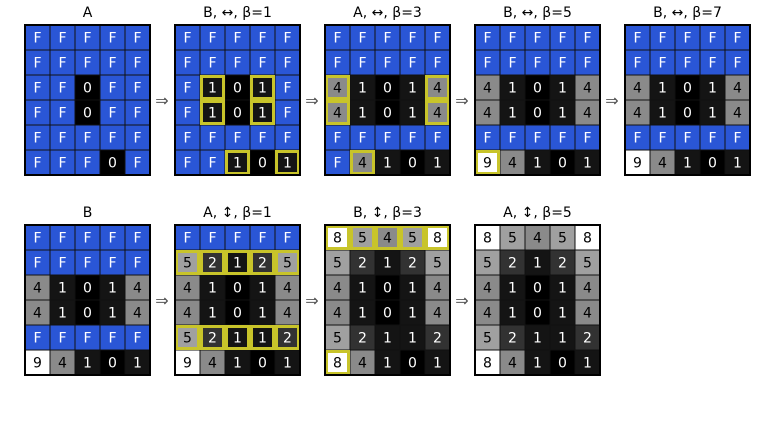 The height and width of the screenshot is (429, 775). I want to click on panel-title: A, ↕, β=1, so click(237, 213).